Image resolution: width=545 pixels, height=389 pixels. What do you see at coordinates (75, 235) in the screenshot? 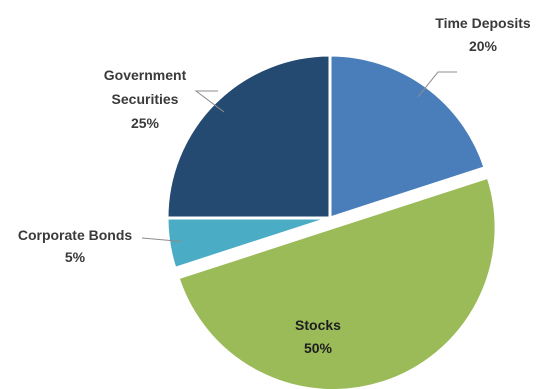
I see `slice-label-corporate-bonds: Corporate Bonds` at bounding box center [75, 235].